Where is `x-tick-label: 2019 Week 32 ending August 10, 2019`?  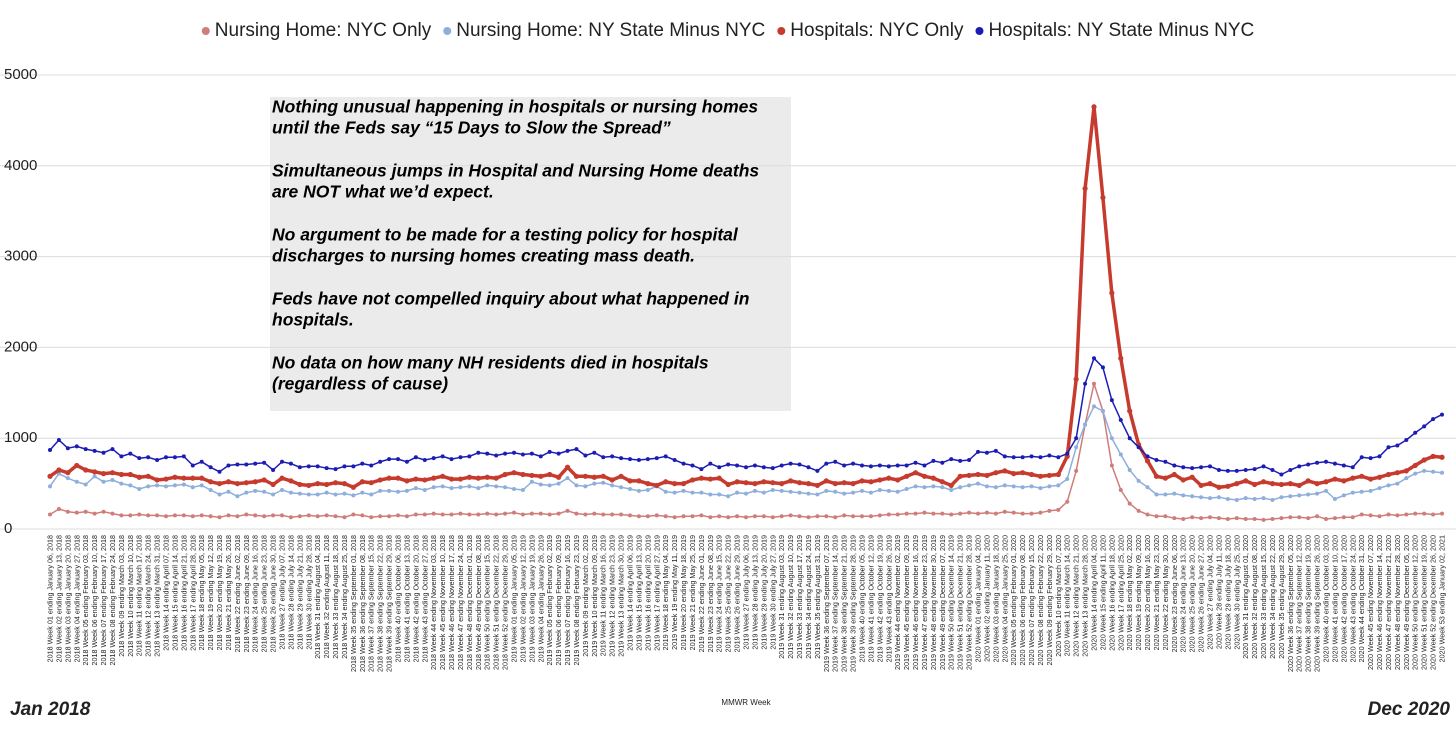 x-tick-label: 2019 Week 32 ending August 10, 2019 is located at coordinates (790, 597).